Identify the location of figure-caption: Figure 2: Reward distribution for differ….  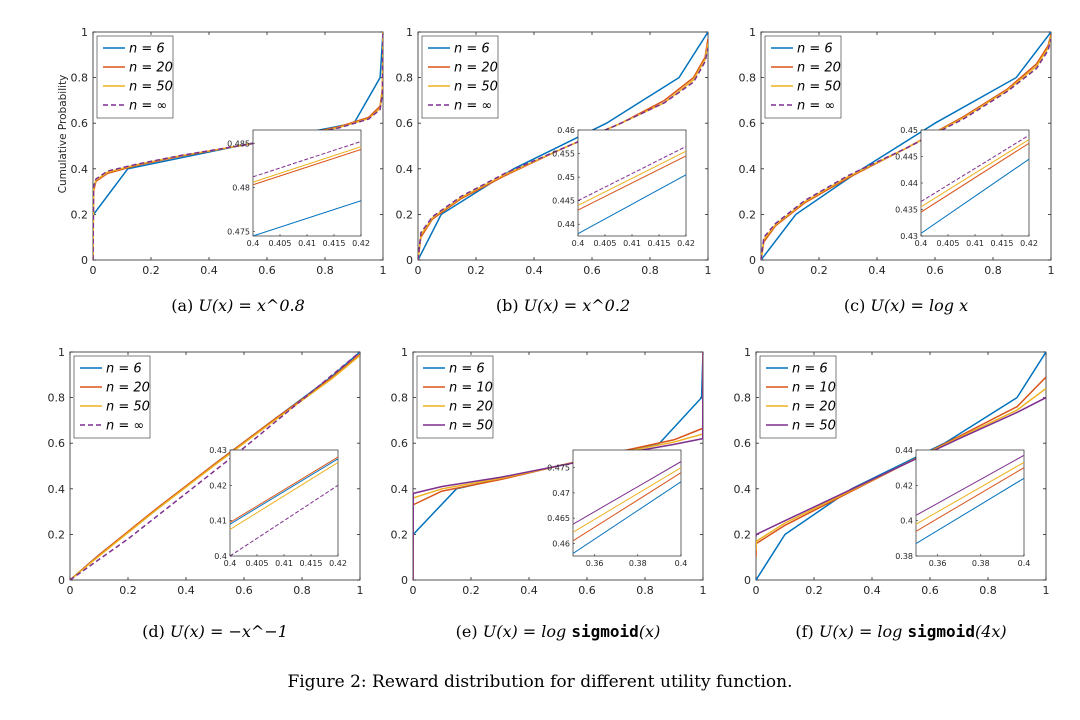
(540, 682).